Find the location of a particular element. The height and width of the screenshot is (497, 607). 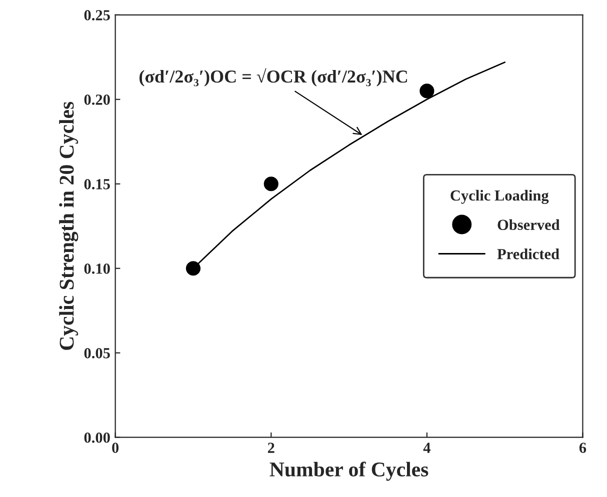

y-tick-label: 0.25 is located at coordinates (97, 15).